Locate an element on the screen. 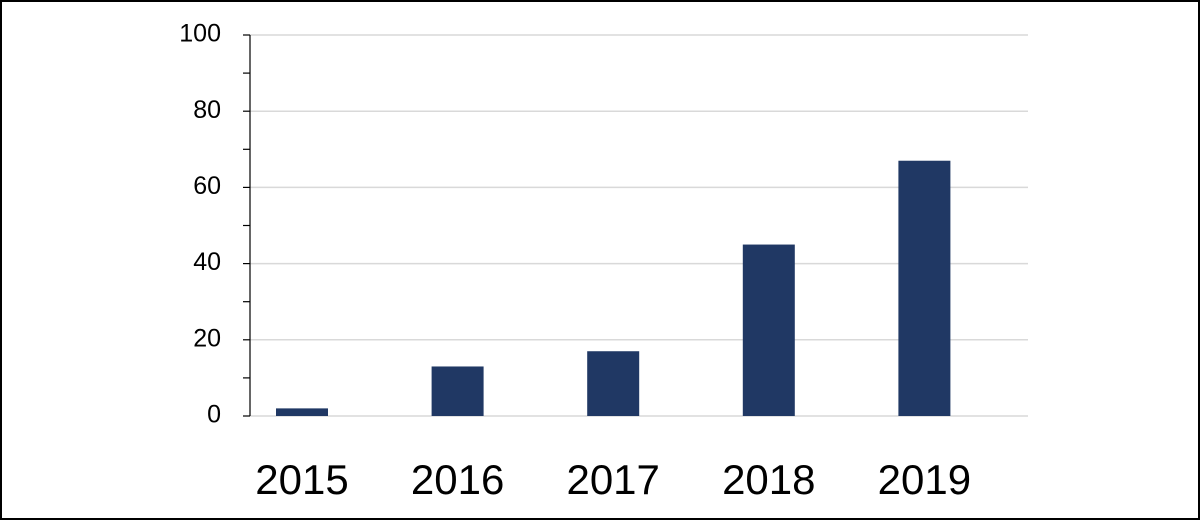 Image resolution: width=1200 pixels, height=520 pixels. x-tick-label: 2016 is located at coordinates (457, 479).